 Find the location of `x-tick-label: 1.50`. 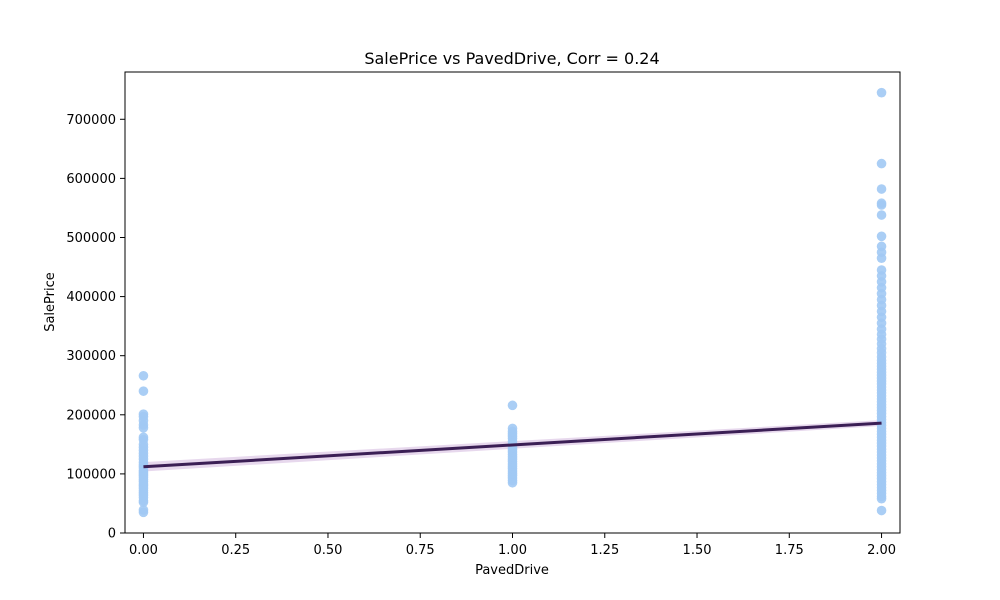

x-tick-label: 1.50 is located at coordinates (697, 550).